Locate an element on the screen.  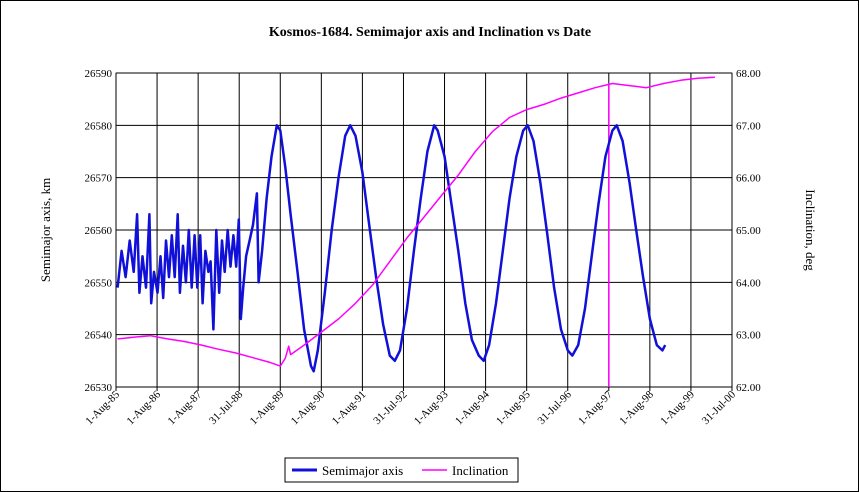
x-tick-label: 1-Aug-97 is located at coordinates (595, 407).